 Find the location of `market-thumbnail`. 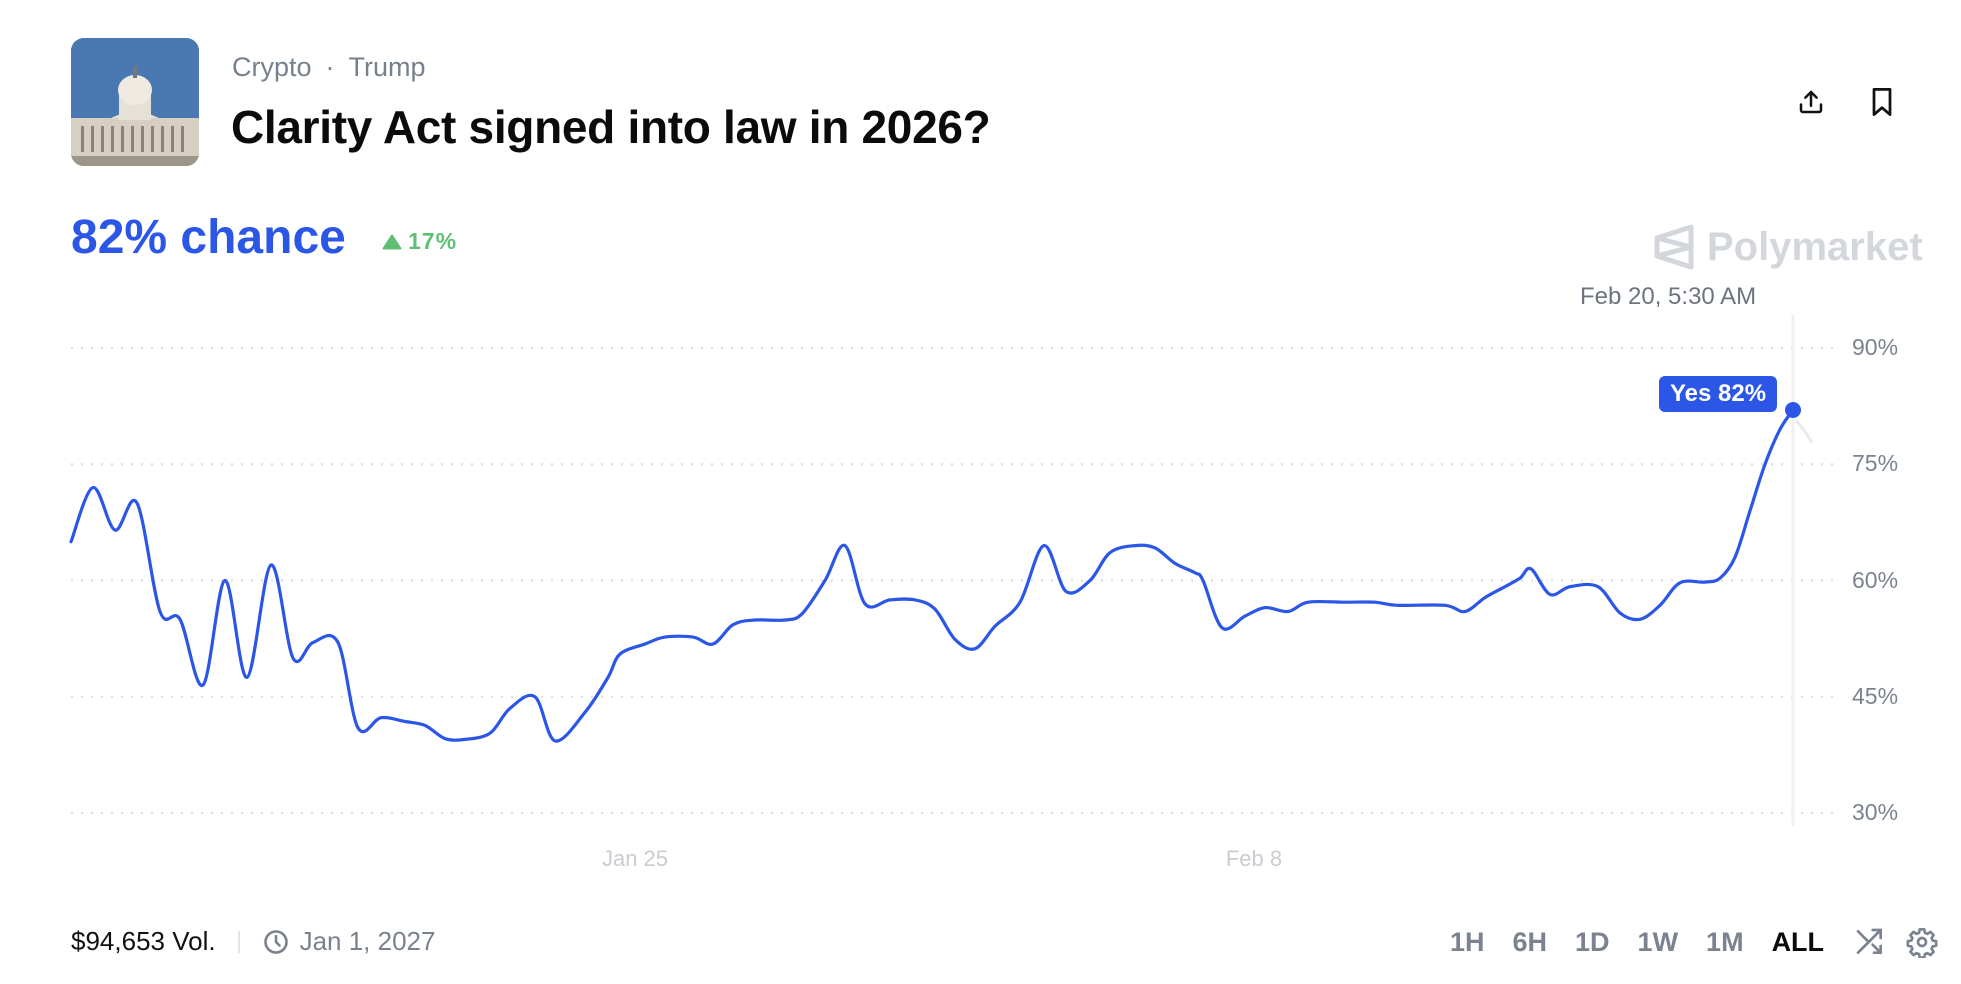

market-thumbnail is located at coordinates (135, 102).